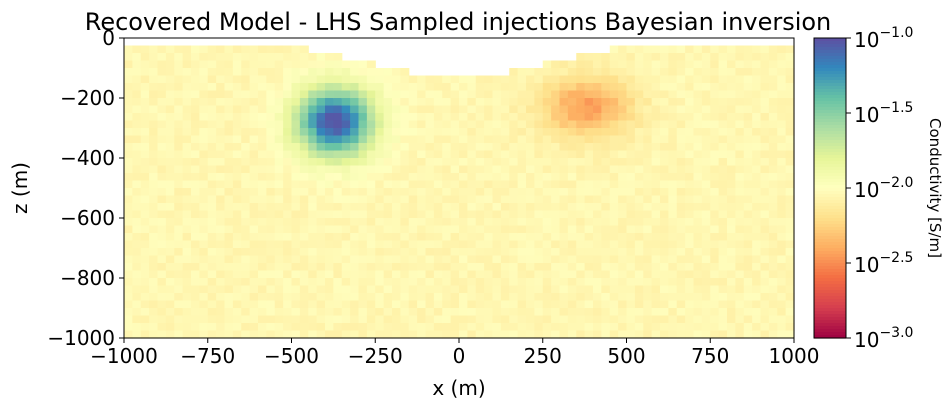 This screenshot has width=951, height=409. What do you see at coordinates (87, 158) in the screenshot?
I see `y-tick-label: −400` at bounding box center [87, 158].